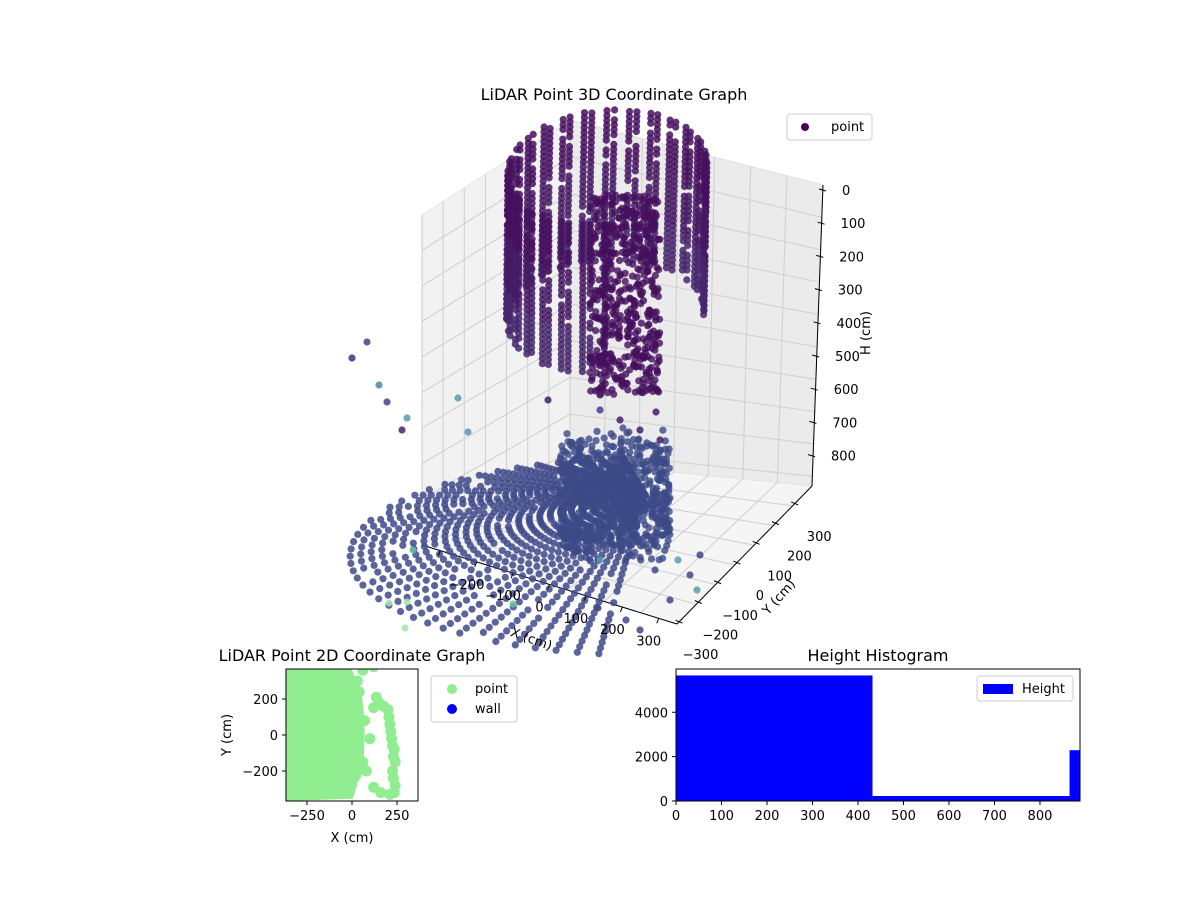 The image size is (1200, 900). I want to click on tick-label: 2000, so click(651, 758).